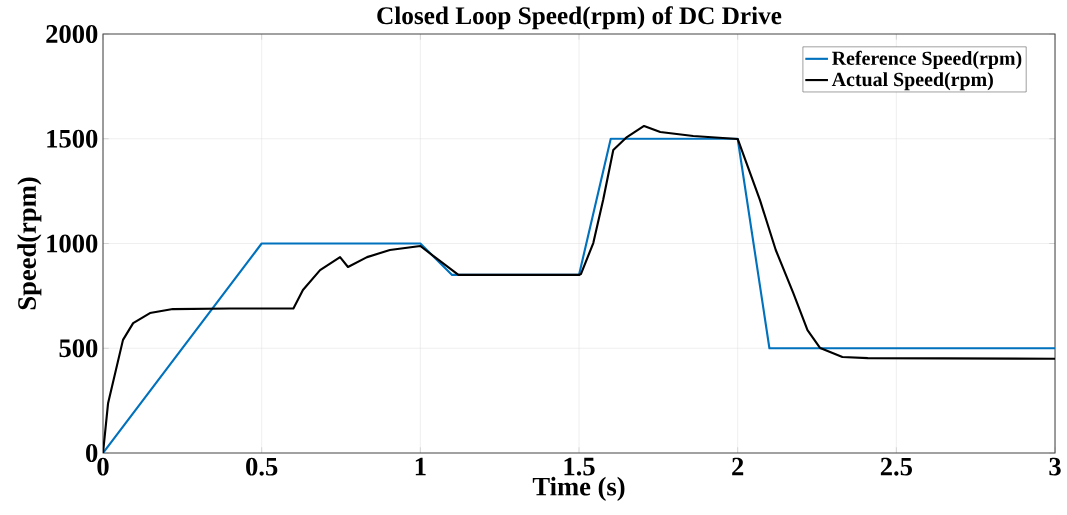  Describe the element at coordinates (72, 138) in the screenshot. I see `y-tick-label: 1500` at that location.